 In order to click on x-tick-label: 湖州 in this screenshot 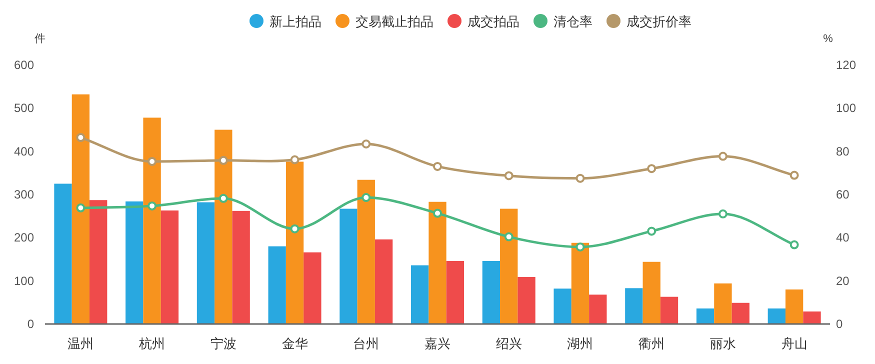, I will do `click(580, 343)`.